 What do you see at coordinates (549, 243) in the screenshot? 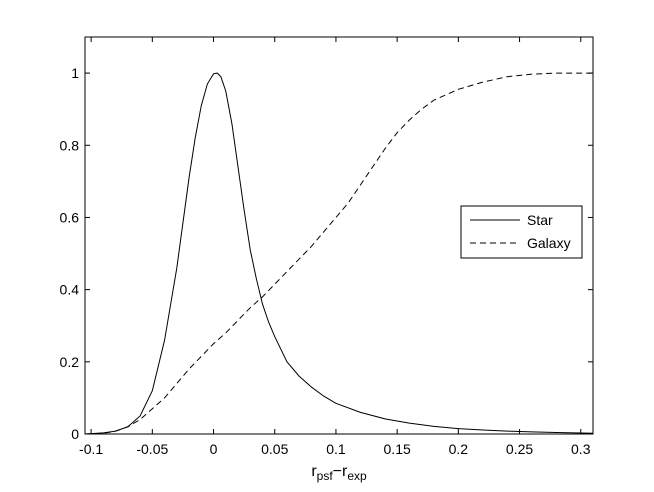
I see `legend-galaxy-label: Galaxy` at bounding box center [549, 243].